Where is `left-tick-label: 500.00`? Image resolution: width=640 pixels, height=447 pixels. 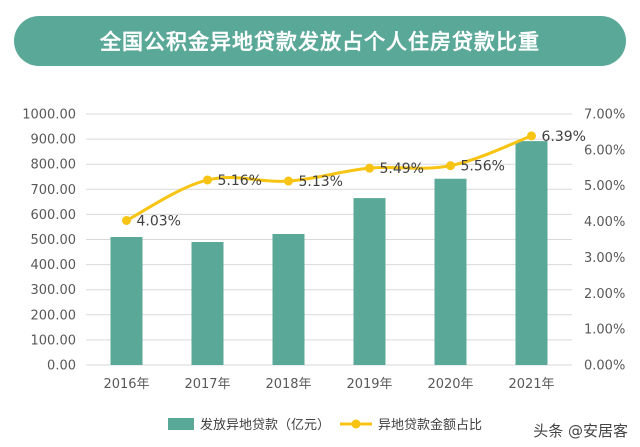
left-tick-label: 500.00 is located at coordinates (54, 240).